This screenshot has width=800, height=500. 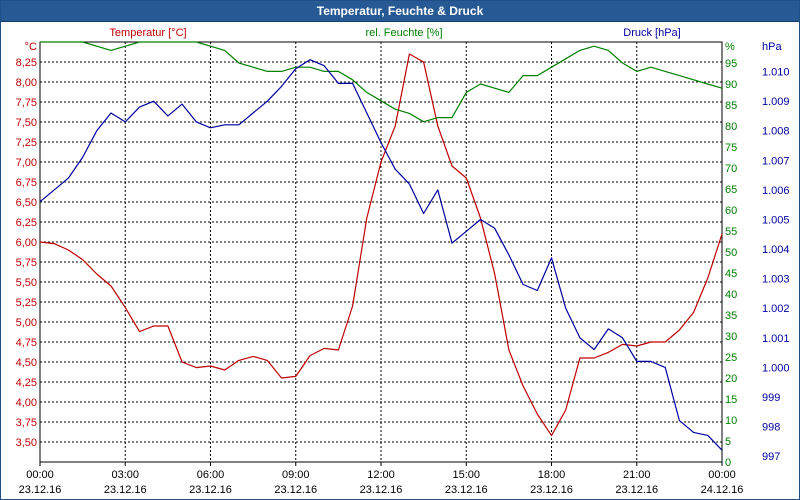 What do you see at coordinates (731, 337) in the screenshot?
I see `humidity-tick-label: 30` at bounding box center [731, 337].